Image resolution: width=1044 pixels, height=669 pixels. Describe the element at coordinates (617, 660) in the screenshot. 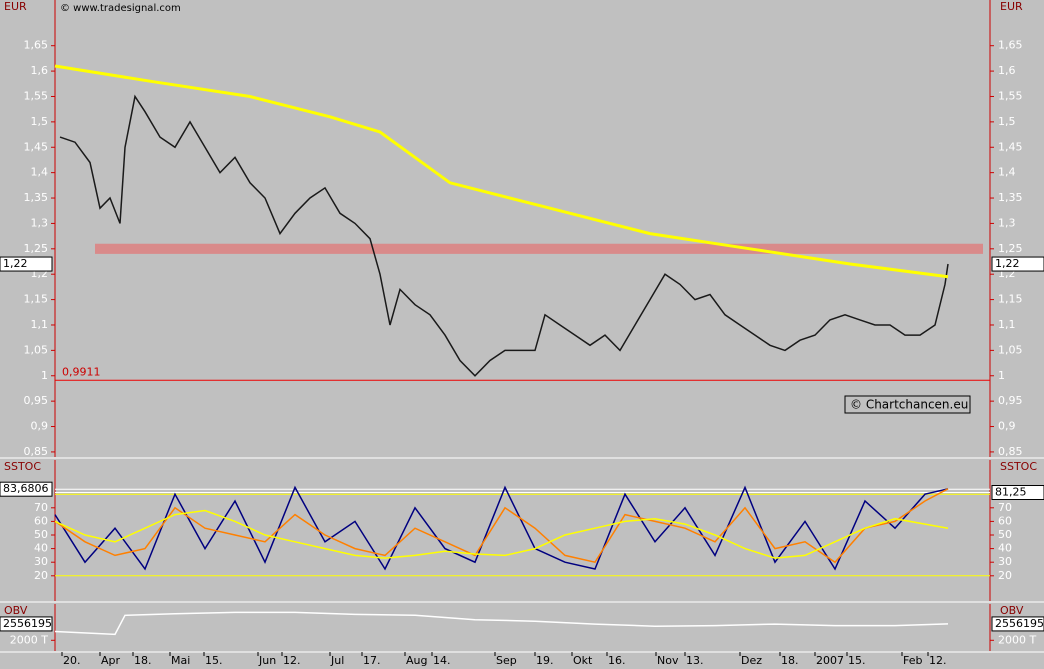

I see `x-tick-label: 16.` at that location.